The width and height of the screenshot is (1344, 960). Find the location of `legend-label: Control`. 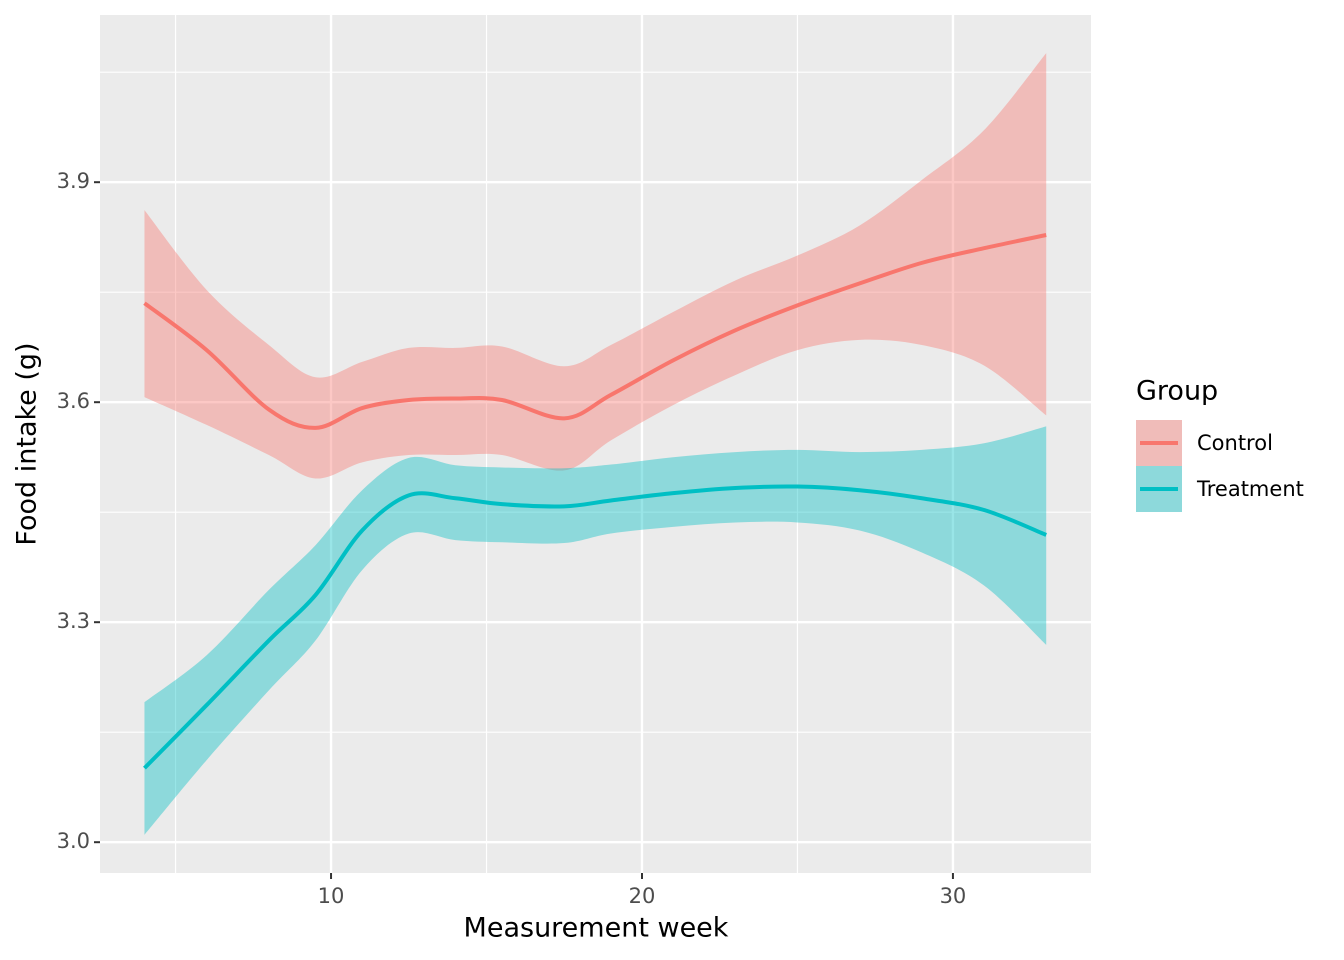

legend-label: Control is located at coordinates (1235, 443).